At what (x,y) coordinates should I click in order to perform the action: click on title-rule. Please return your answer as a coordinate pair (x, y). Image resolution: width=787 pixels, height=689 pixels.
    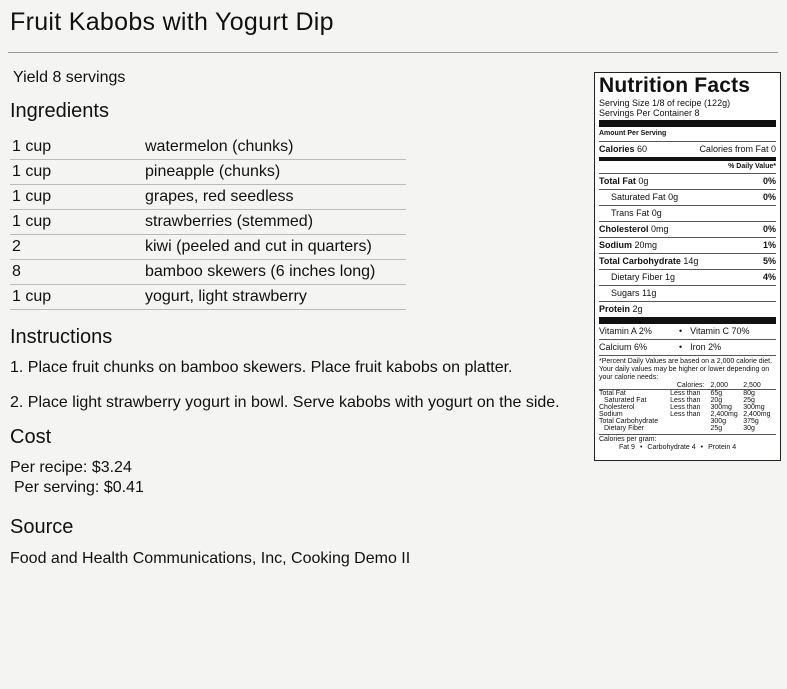
    Looking at the image, I should click on (393, 52).